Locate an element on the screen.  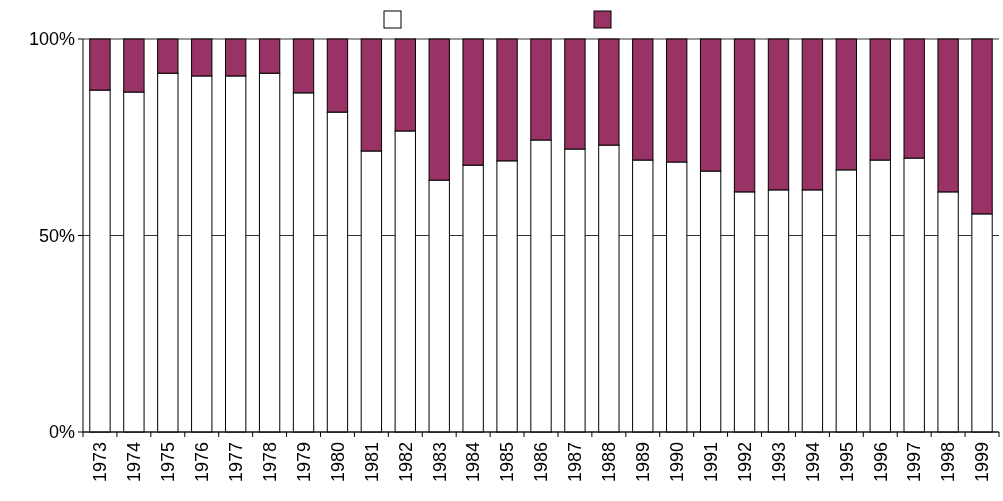
x-tick-label: 1975 is located at coordinates (168, 462).